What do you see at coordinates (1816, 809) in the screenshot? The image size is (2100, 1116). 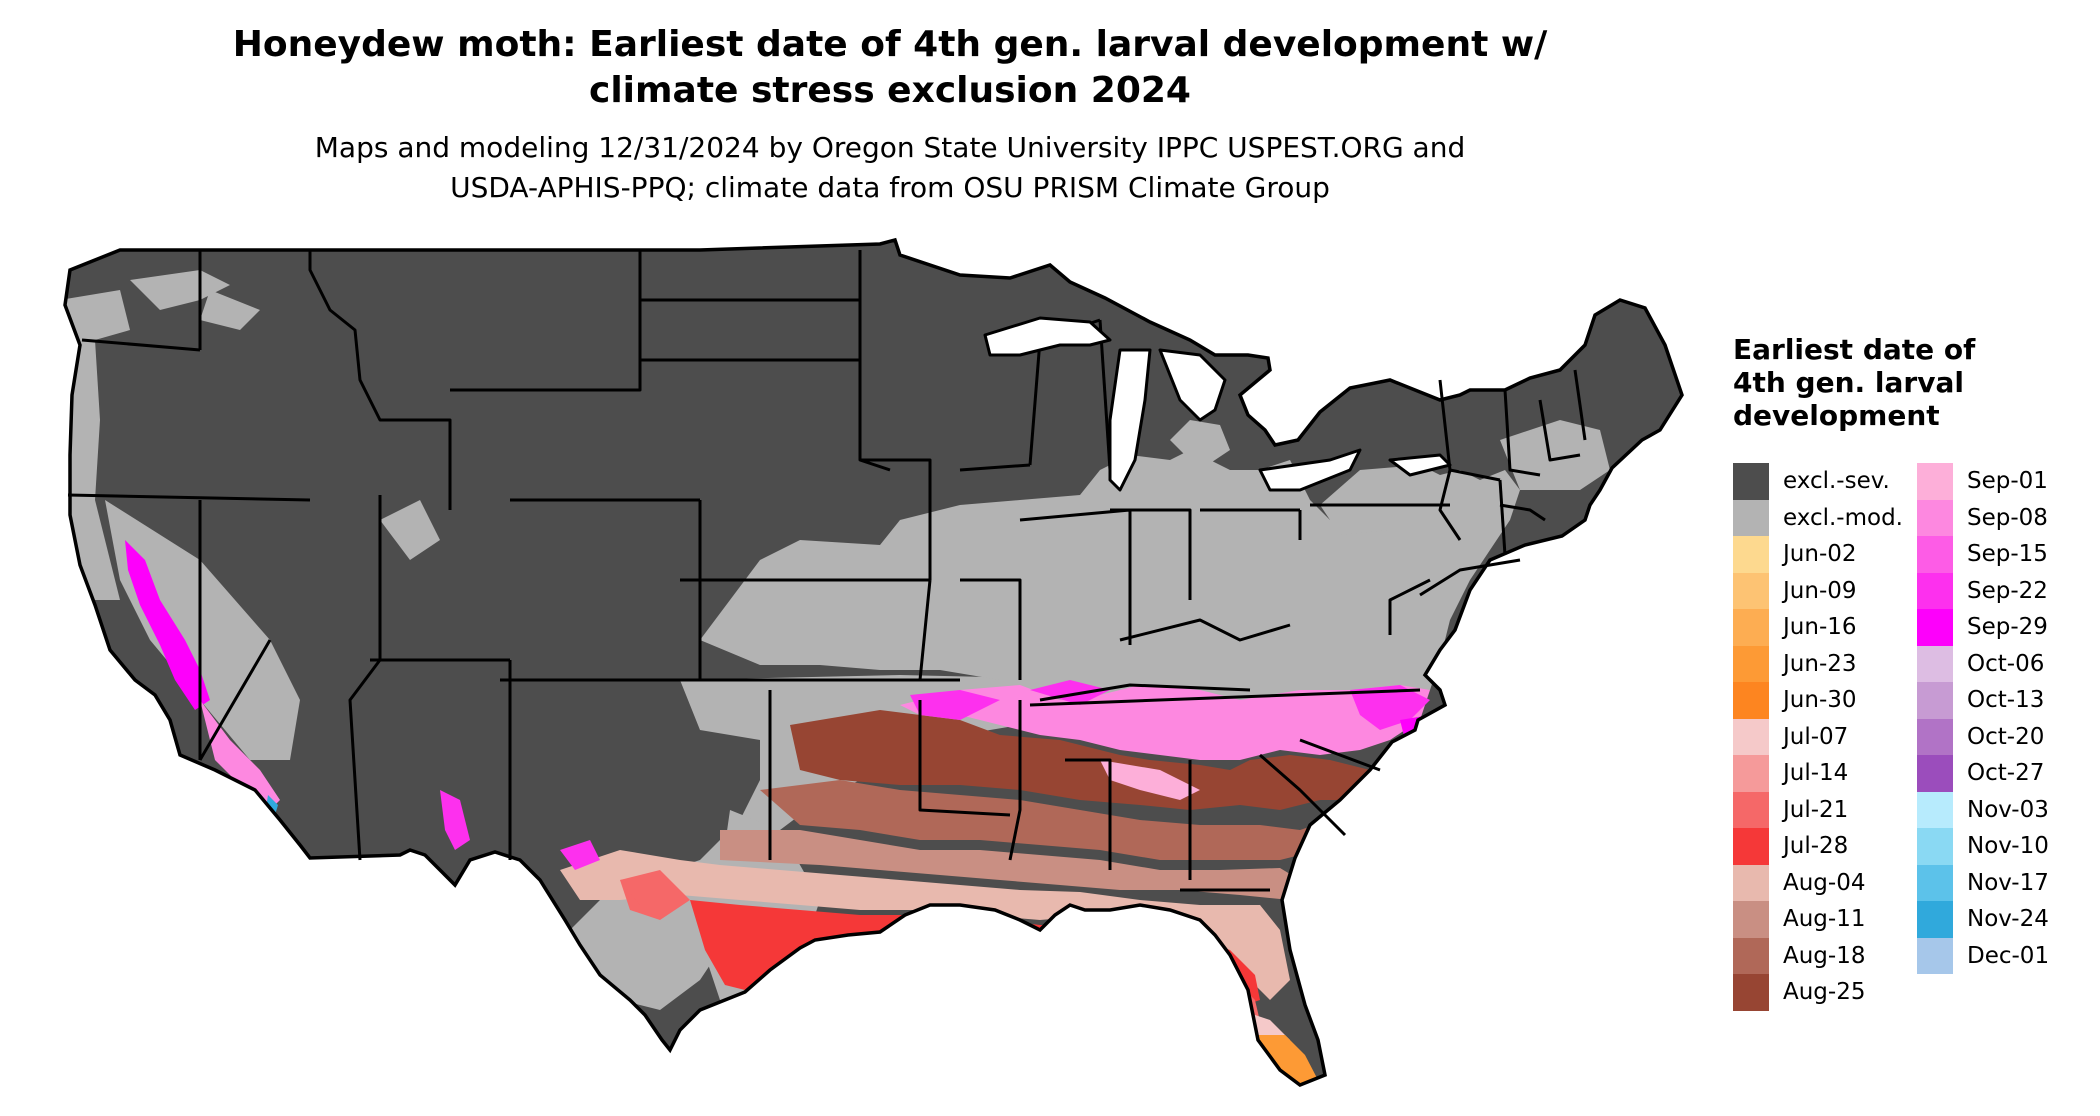 I see `legend-label: Jul-21` at bounding box center [1816, 809].